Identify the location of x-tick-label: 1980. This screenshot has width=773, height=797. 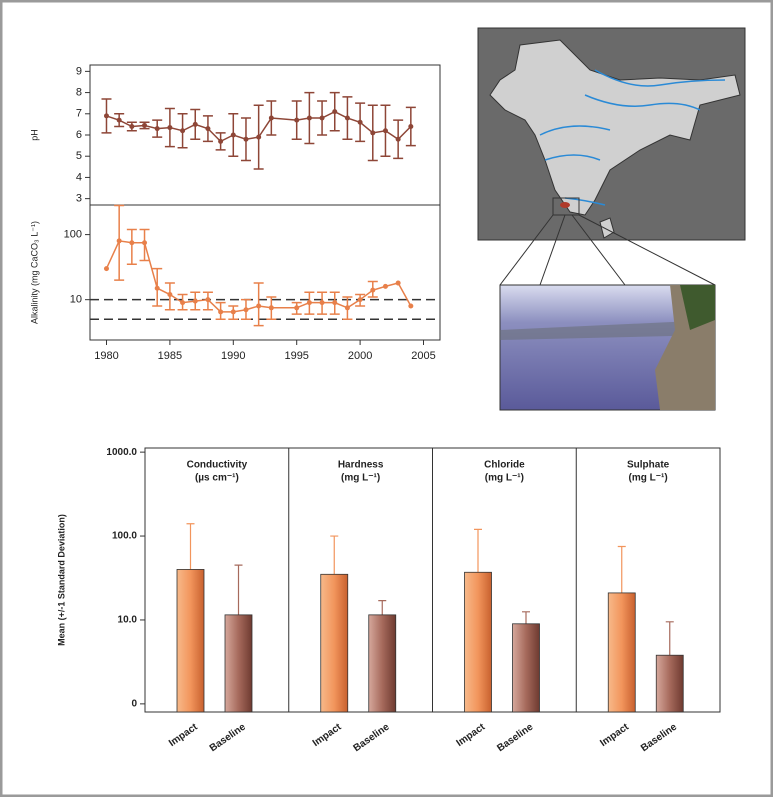
(106, 356).